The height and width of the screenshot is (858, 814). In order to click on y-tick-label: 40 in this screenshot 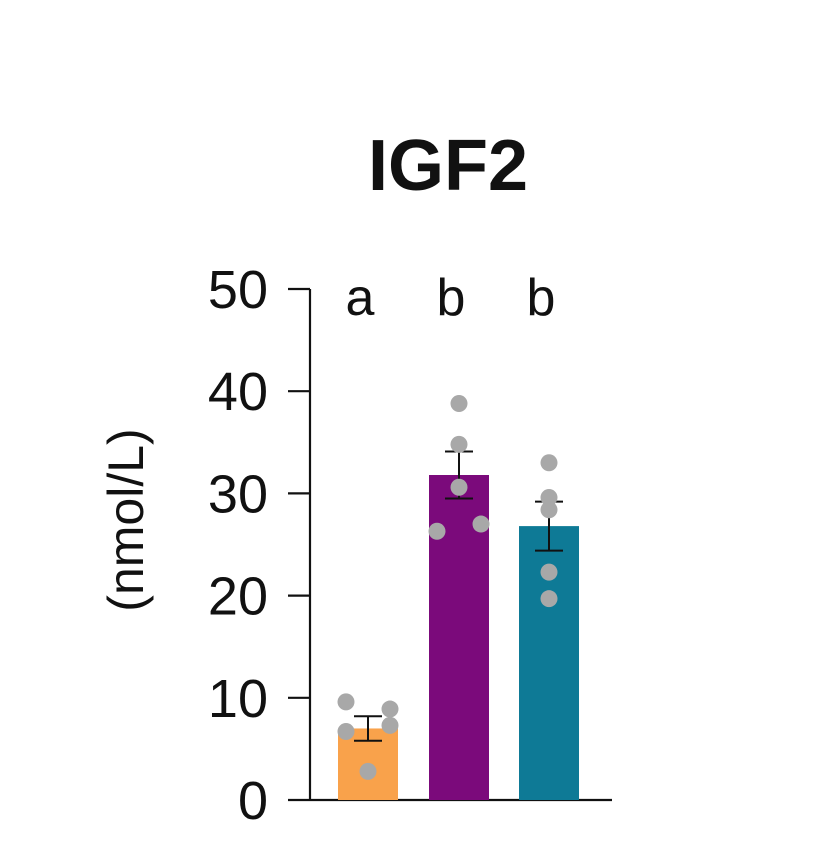, I will do `click(238, 392)`.